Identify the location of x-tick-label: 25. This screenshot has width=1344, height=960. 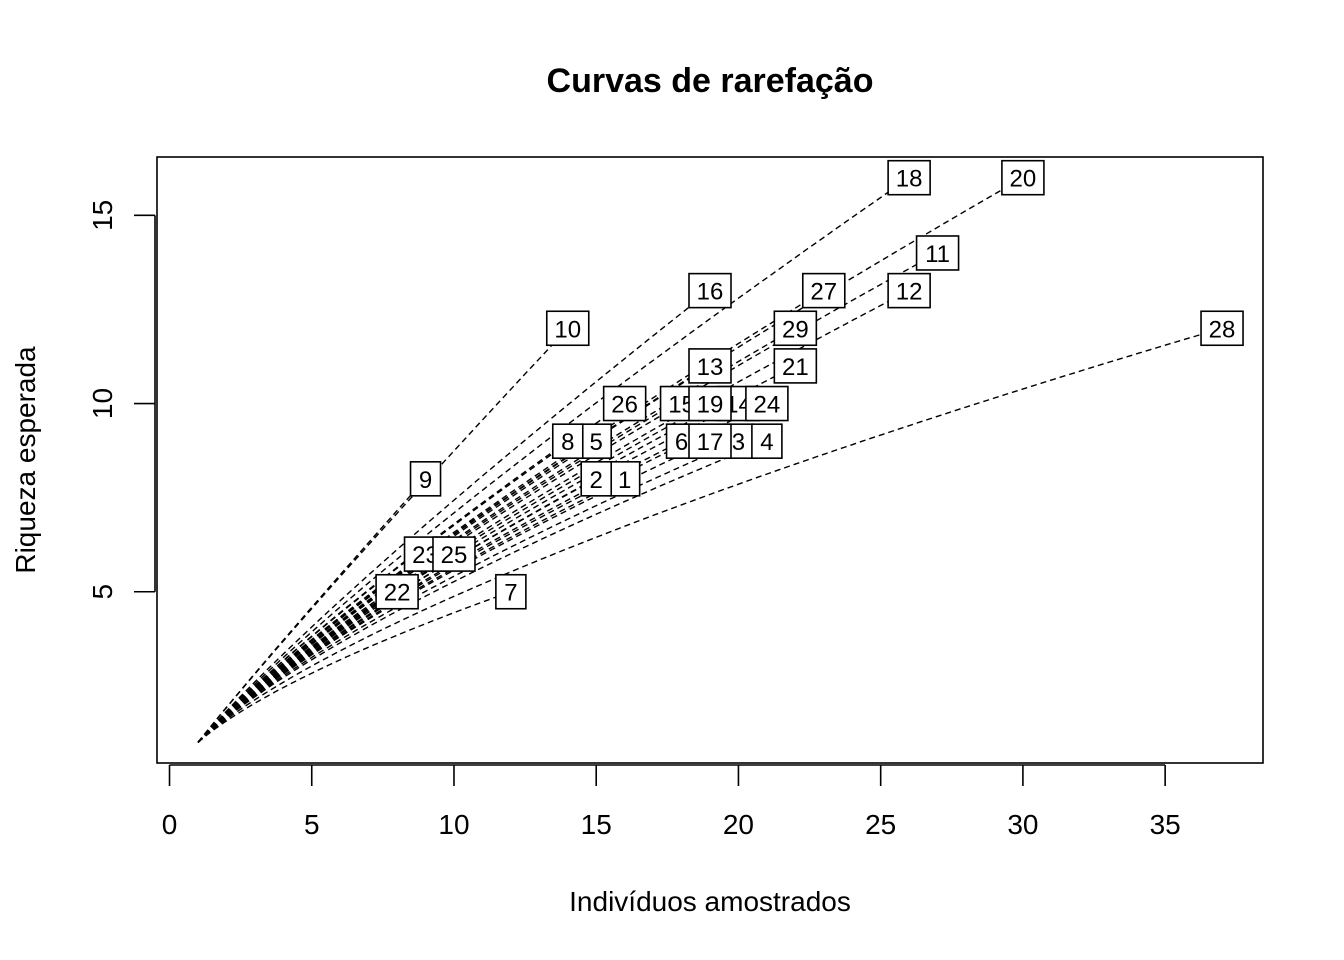
(880, 824).